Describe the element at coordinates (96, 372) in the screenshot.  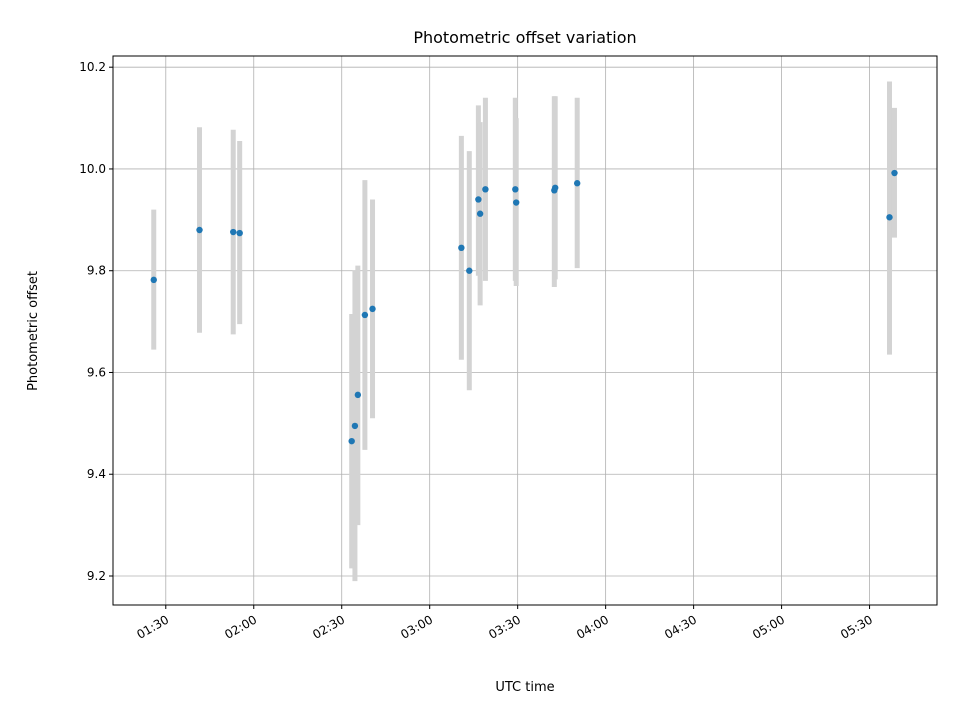
I see `y-tick-label: 9.6` at that location.